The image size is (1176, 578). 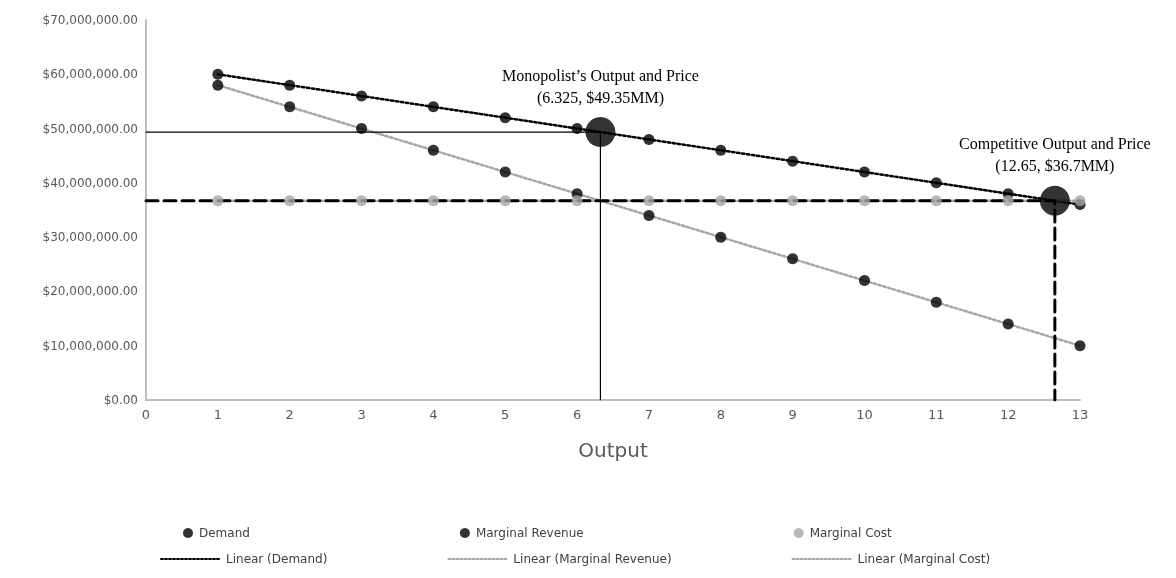 I want to click on legend-label: Linear (Marginal Revenue), so click(x=592, y=559).